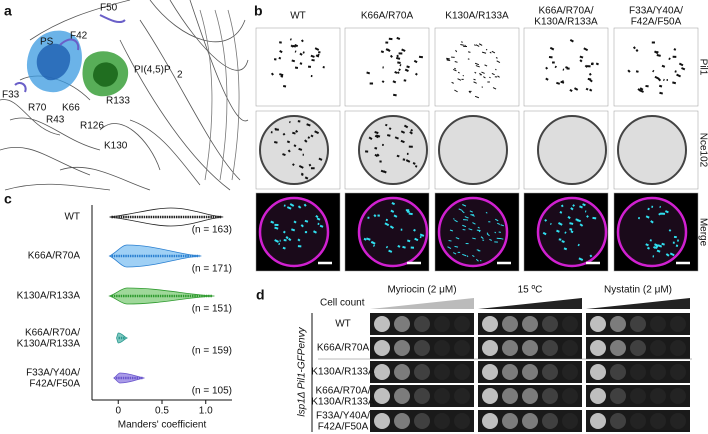  I want to click on x-tick-label: 0.5, so click(162, 411).